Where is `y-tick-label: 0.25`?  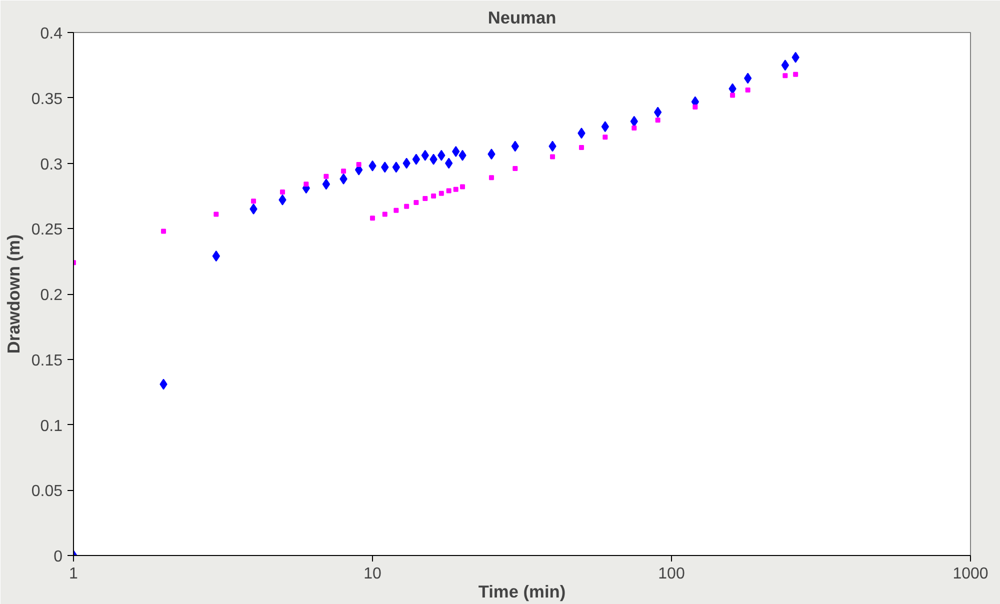 y-tick-label: 0.25 is located at coordinates (47, 230).